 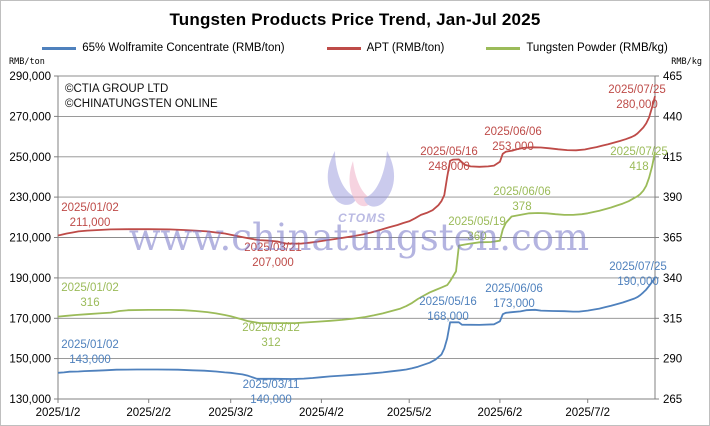 I want to click on annotation-value: 418, so click(x=638, y=167).